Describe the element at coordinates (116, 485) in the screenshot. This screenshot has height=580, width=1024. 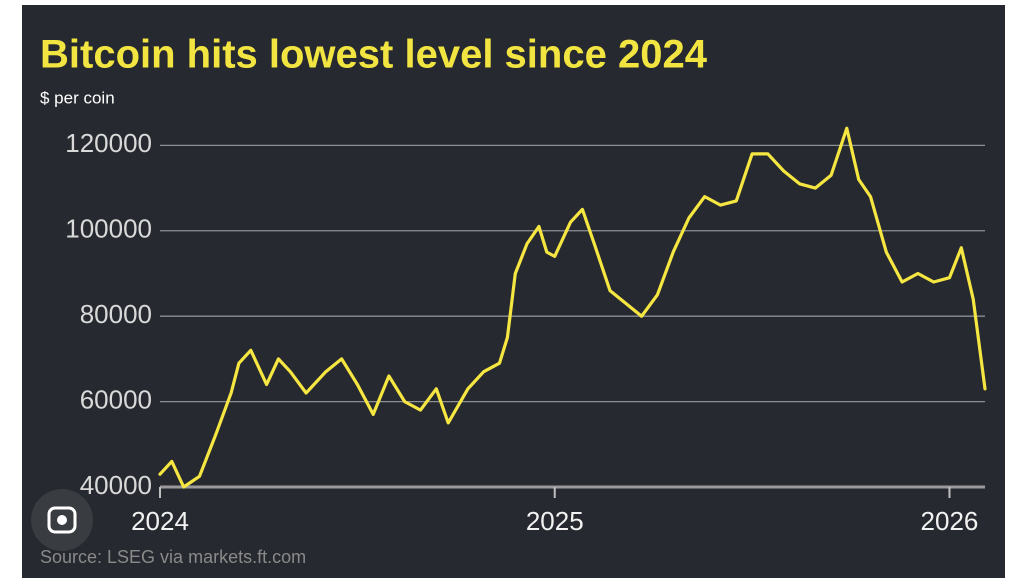
I see `y-tick-label: 40000` at that location.